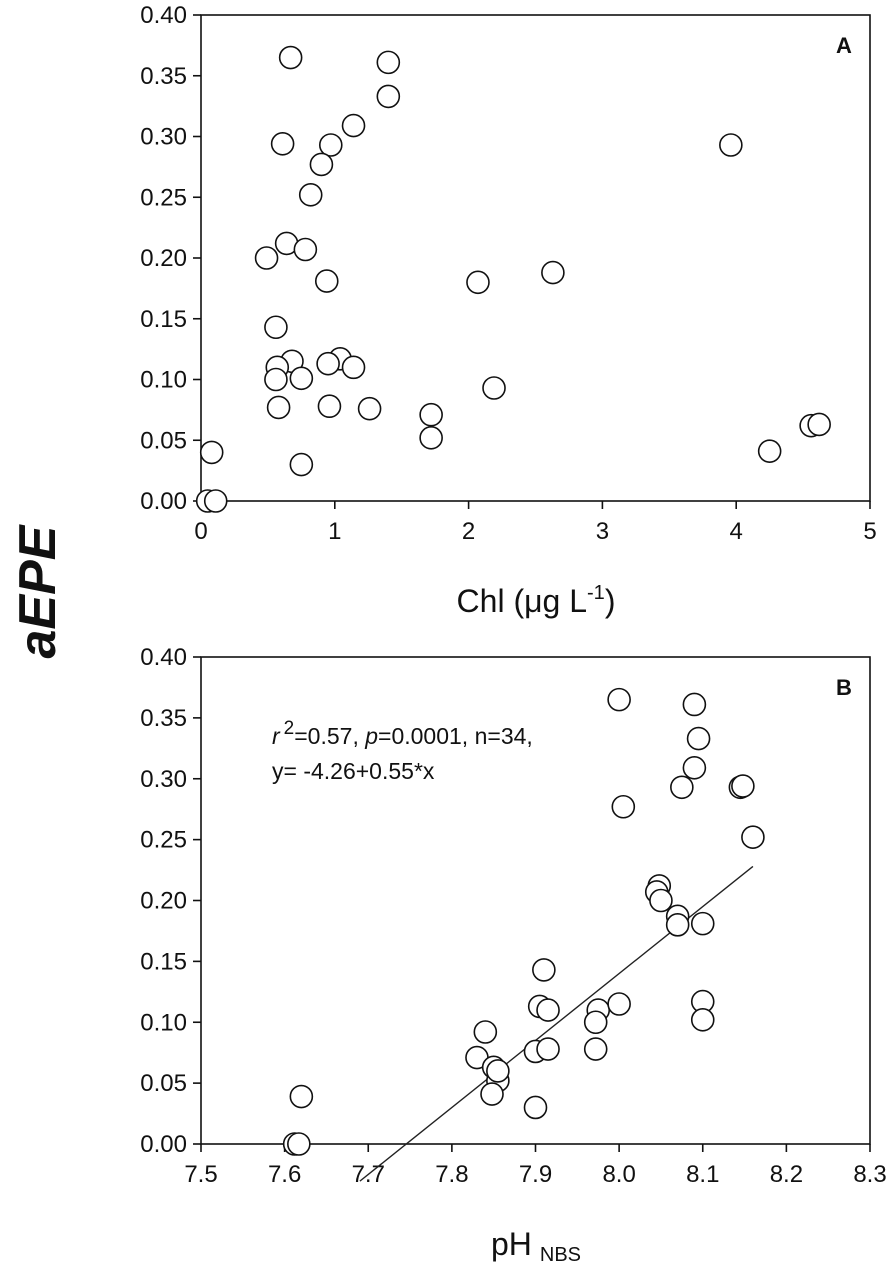 The width and height of the screenshot is (895, 1266). What do you see at coordinates (869, 1174) in the screenshot?
I see `panel-b-x-tick-label: 8.3` at bounding box center [869, 1174].